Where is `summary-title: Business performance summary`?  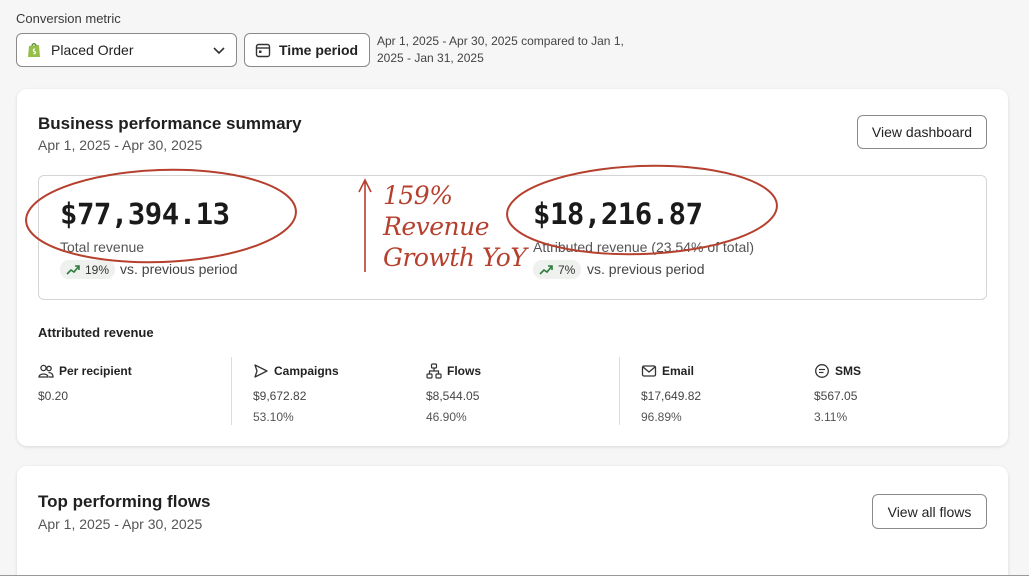
summary-title: Business performance summary is located at coordinates (170, 123).